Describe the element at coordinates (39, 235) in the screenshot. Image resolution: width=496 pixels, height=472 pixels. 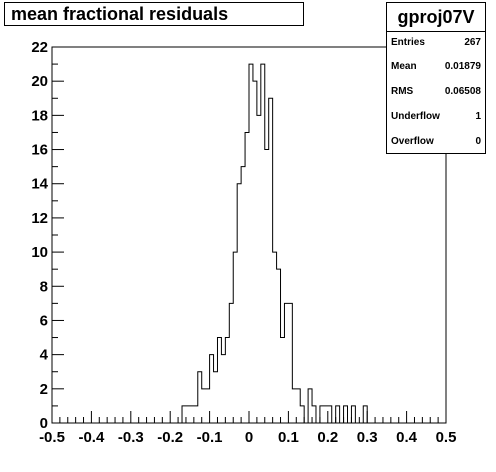
I see `y-tick-labels-group: 0 2 4 6 8 10 12 14 16 18 20 22` at that location.